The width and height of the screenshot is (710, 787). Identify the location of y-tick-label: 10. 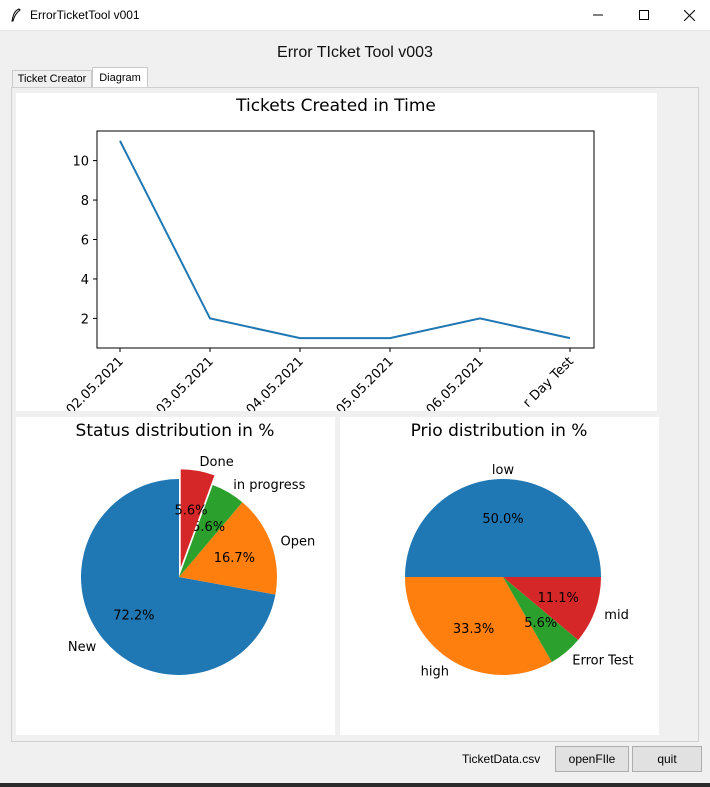
(80, 162).